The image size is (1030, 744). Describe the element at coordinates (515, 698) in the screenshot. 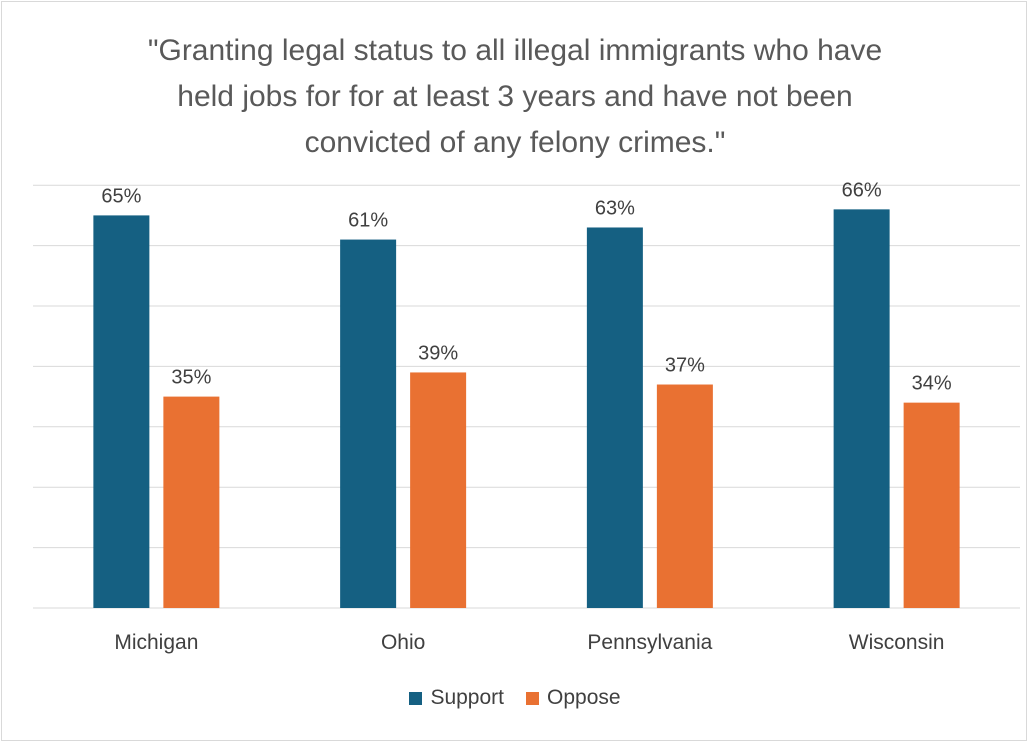

I see `legend: Support Oppose` at that location.